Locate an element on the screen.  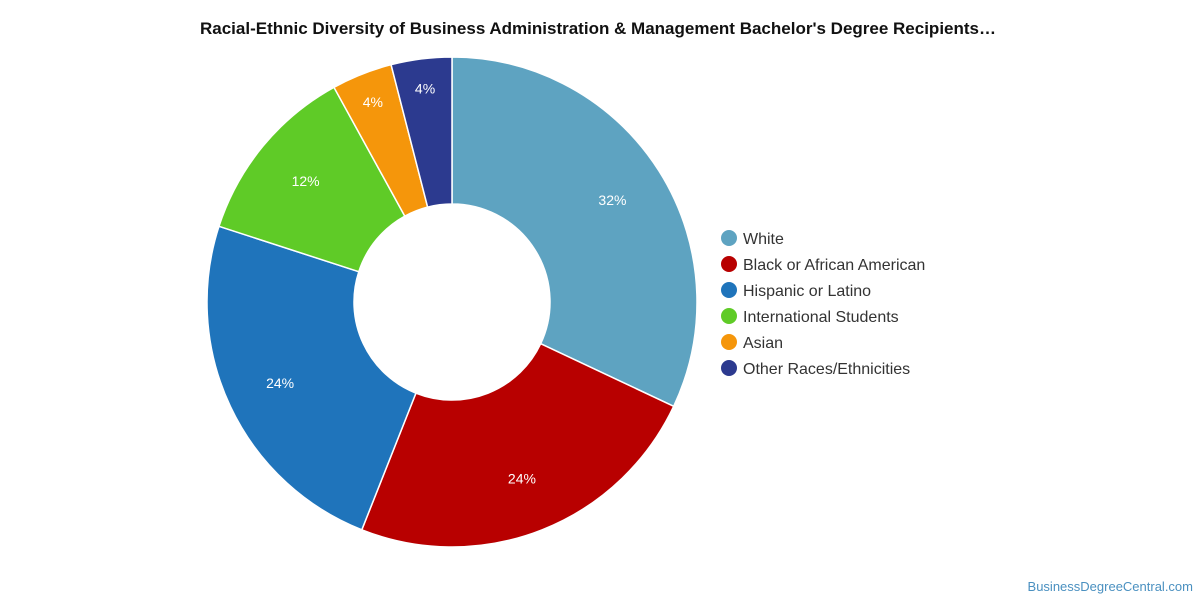
legend-label: Hispanic or Latino is located at coordinates (807, 291).